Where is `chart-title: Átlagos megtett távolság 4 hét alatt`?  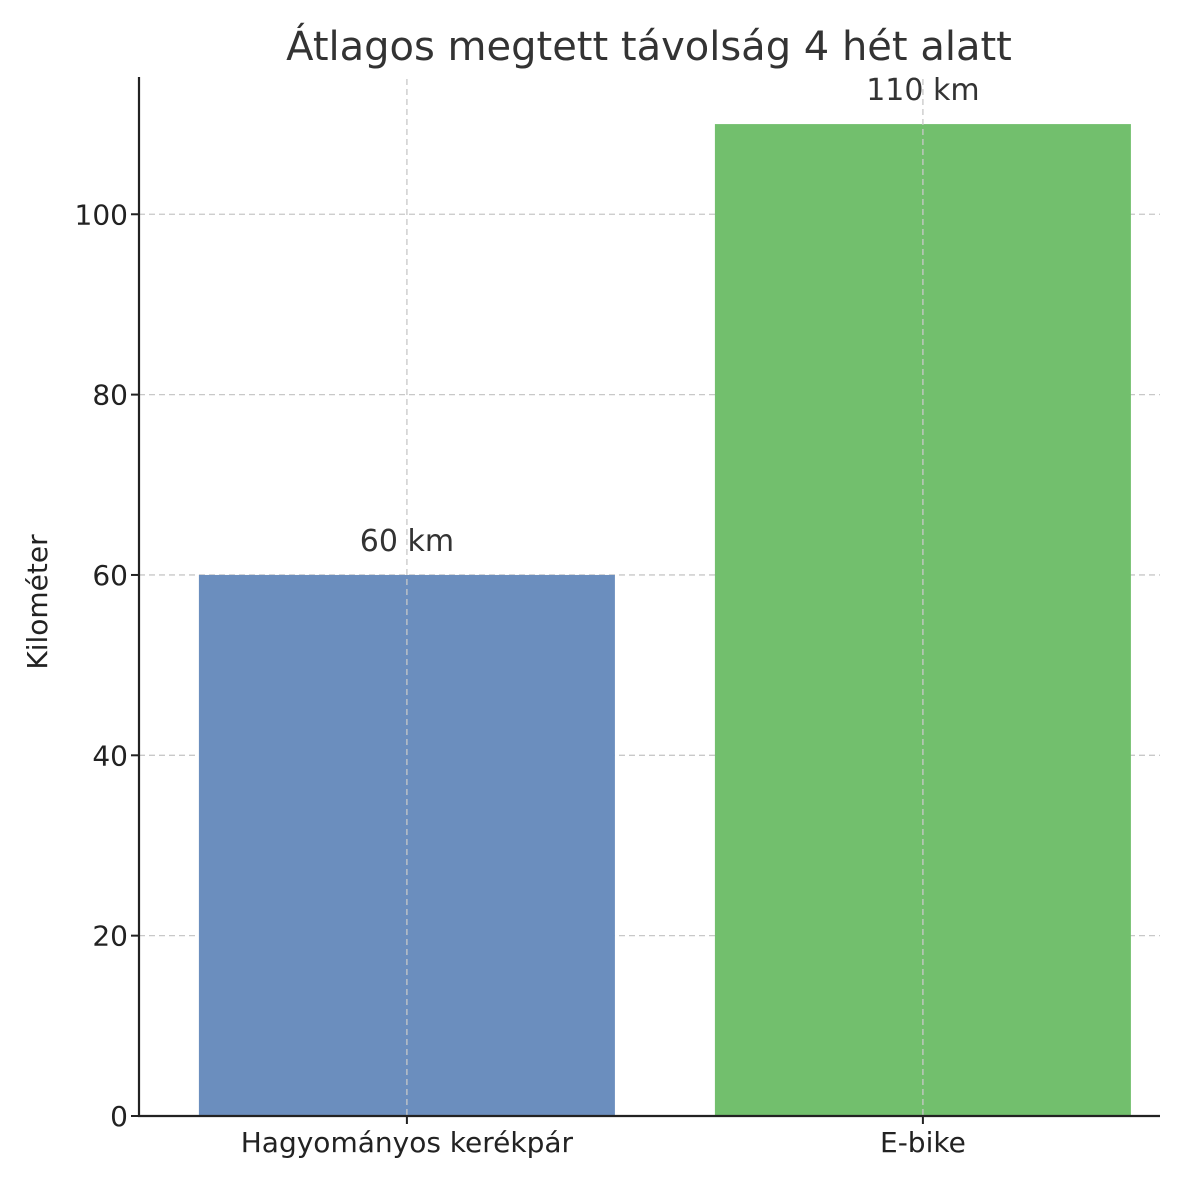 chart-title: Átlagos megtett távolság 4 hét alatt is located at coordinates (649, 46).